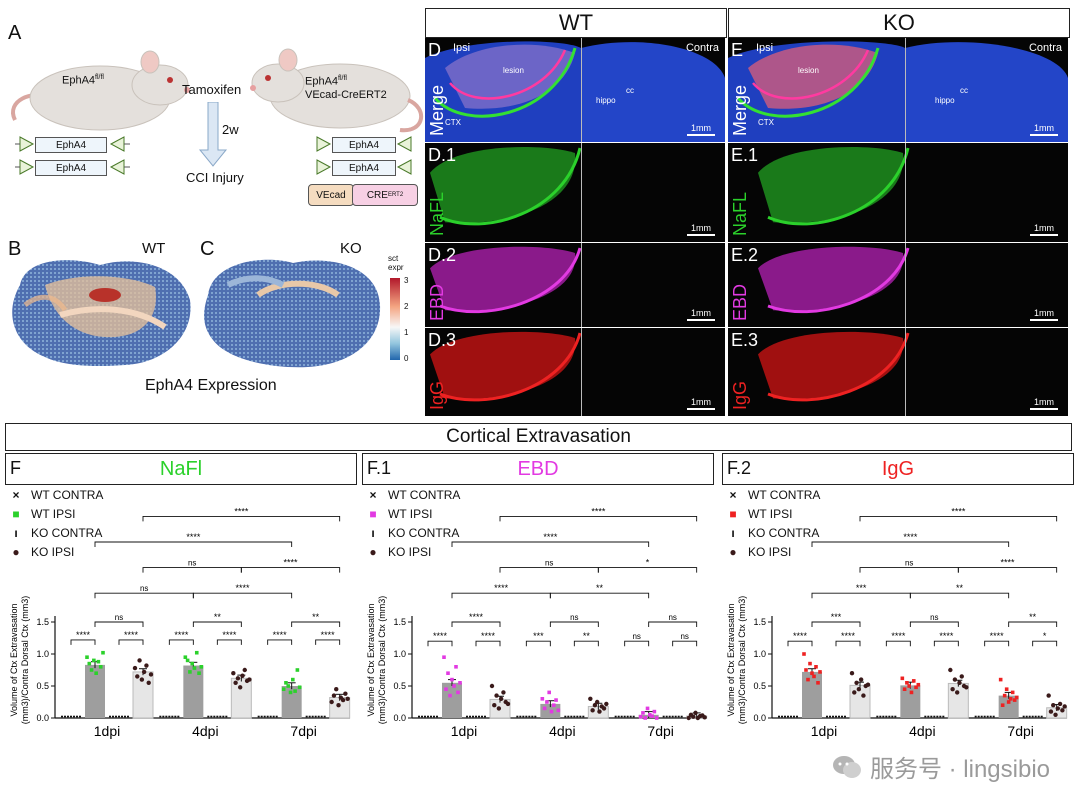 This screenshot has height=802, width=1080. I want to click on legend-marker: ×, so click(16, 495).